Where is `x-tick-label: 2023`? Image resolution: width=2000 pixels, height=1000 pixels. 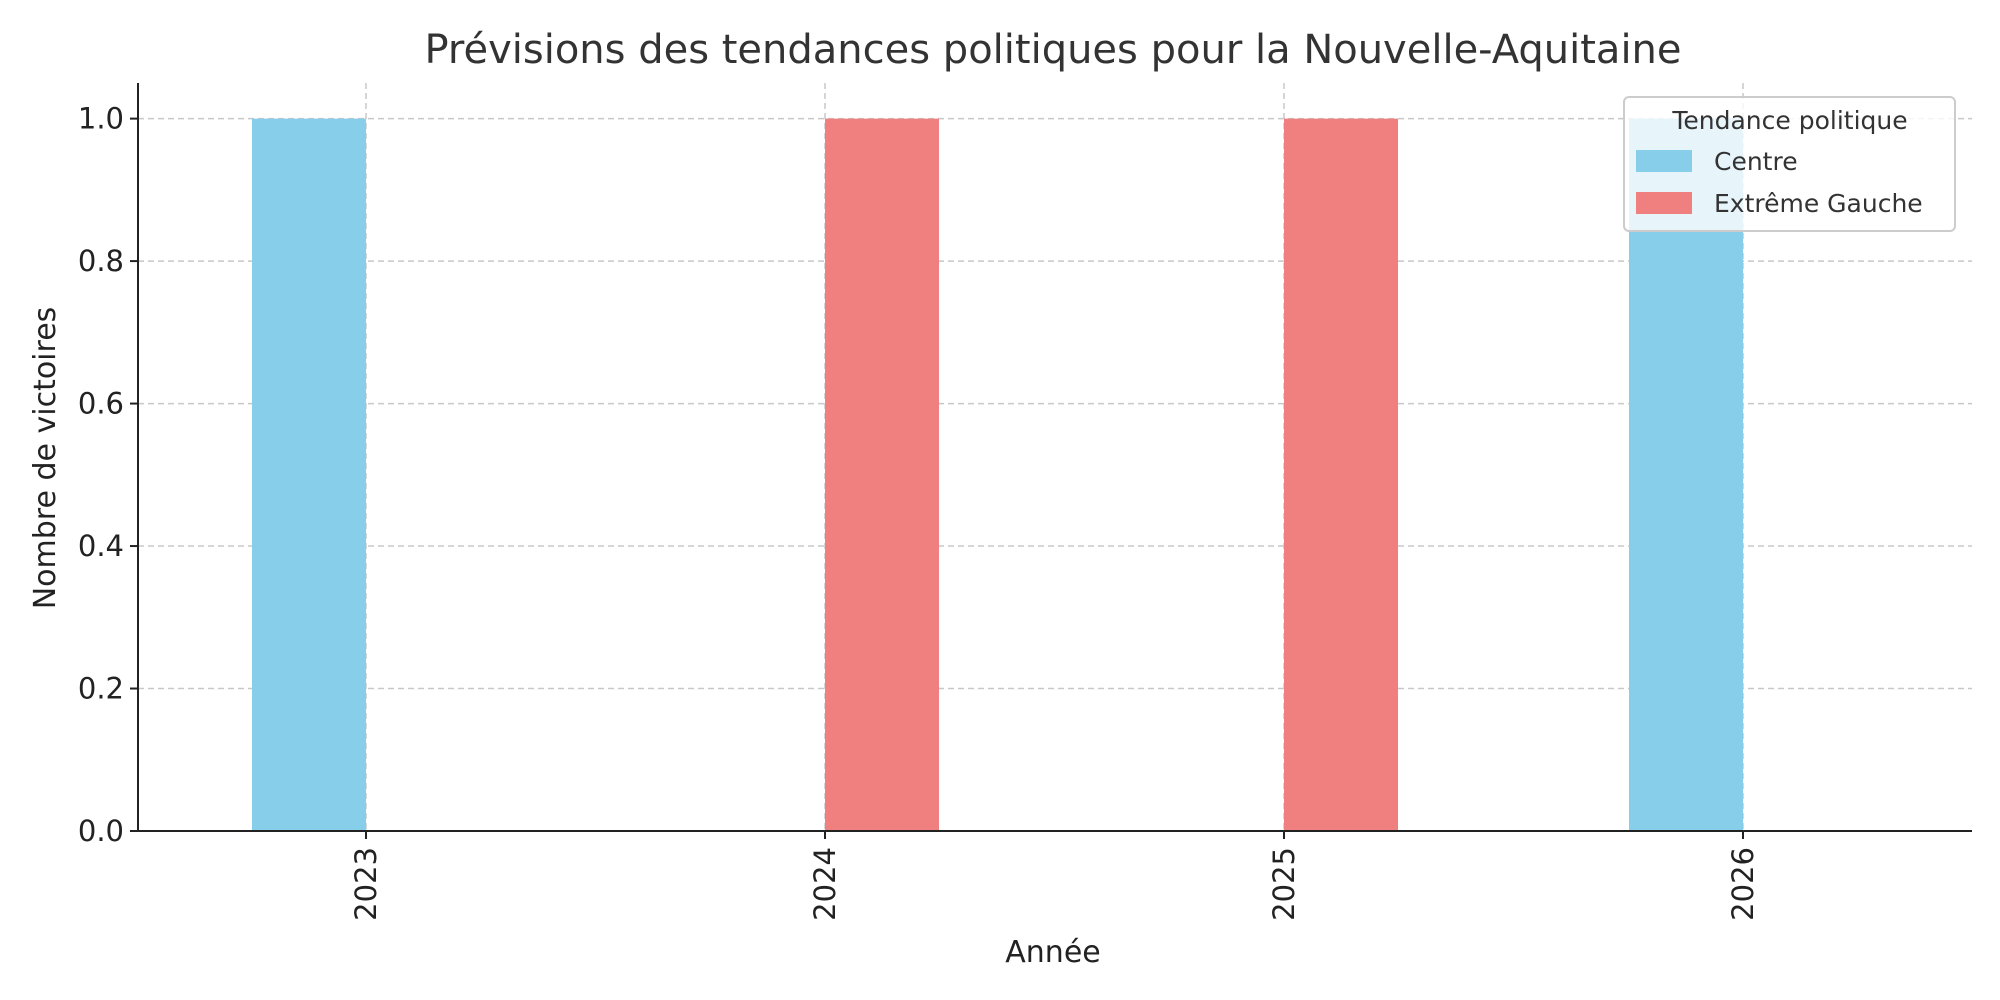
x-tick-label: 2023 is located at coordinates (366, 884).